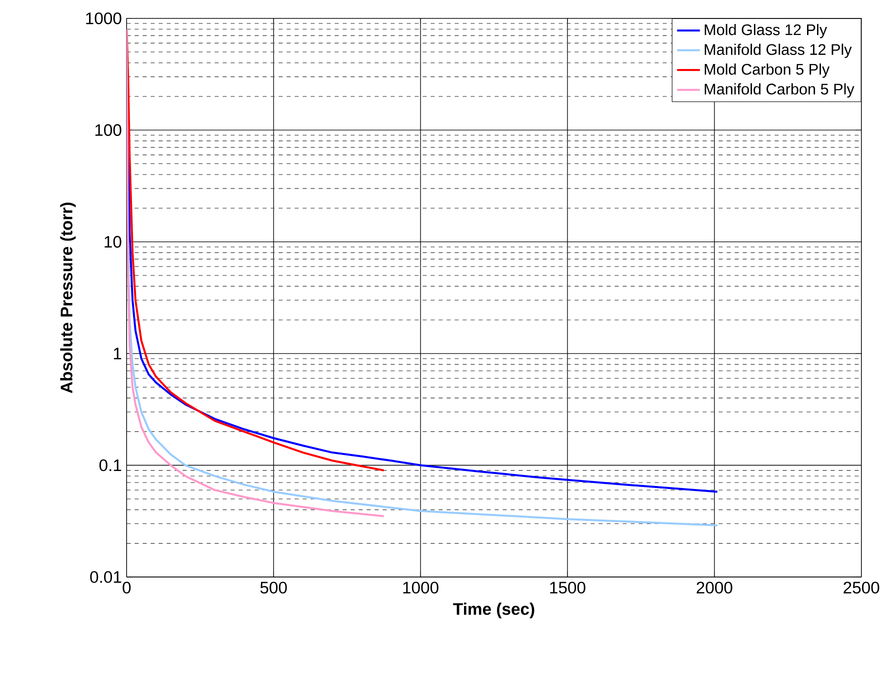  Describe the element at coordinates (568, 588) in the screenshot. I see `x-tick-label: 1500` at that location.